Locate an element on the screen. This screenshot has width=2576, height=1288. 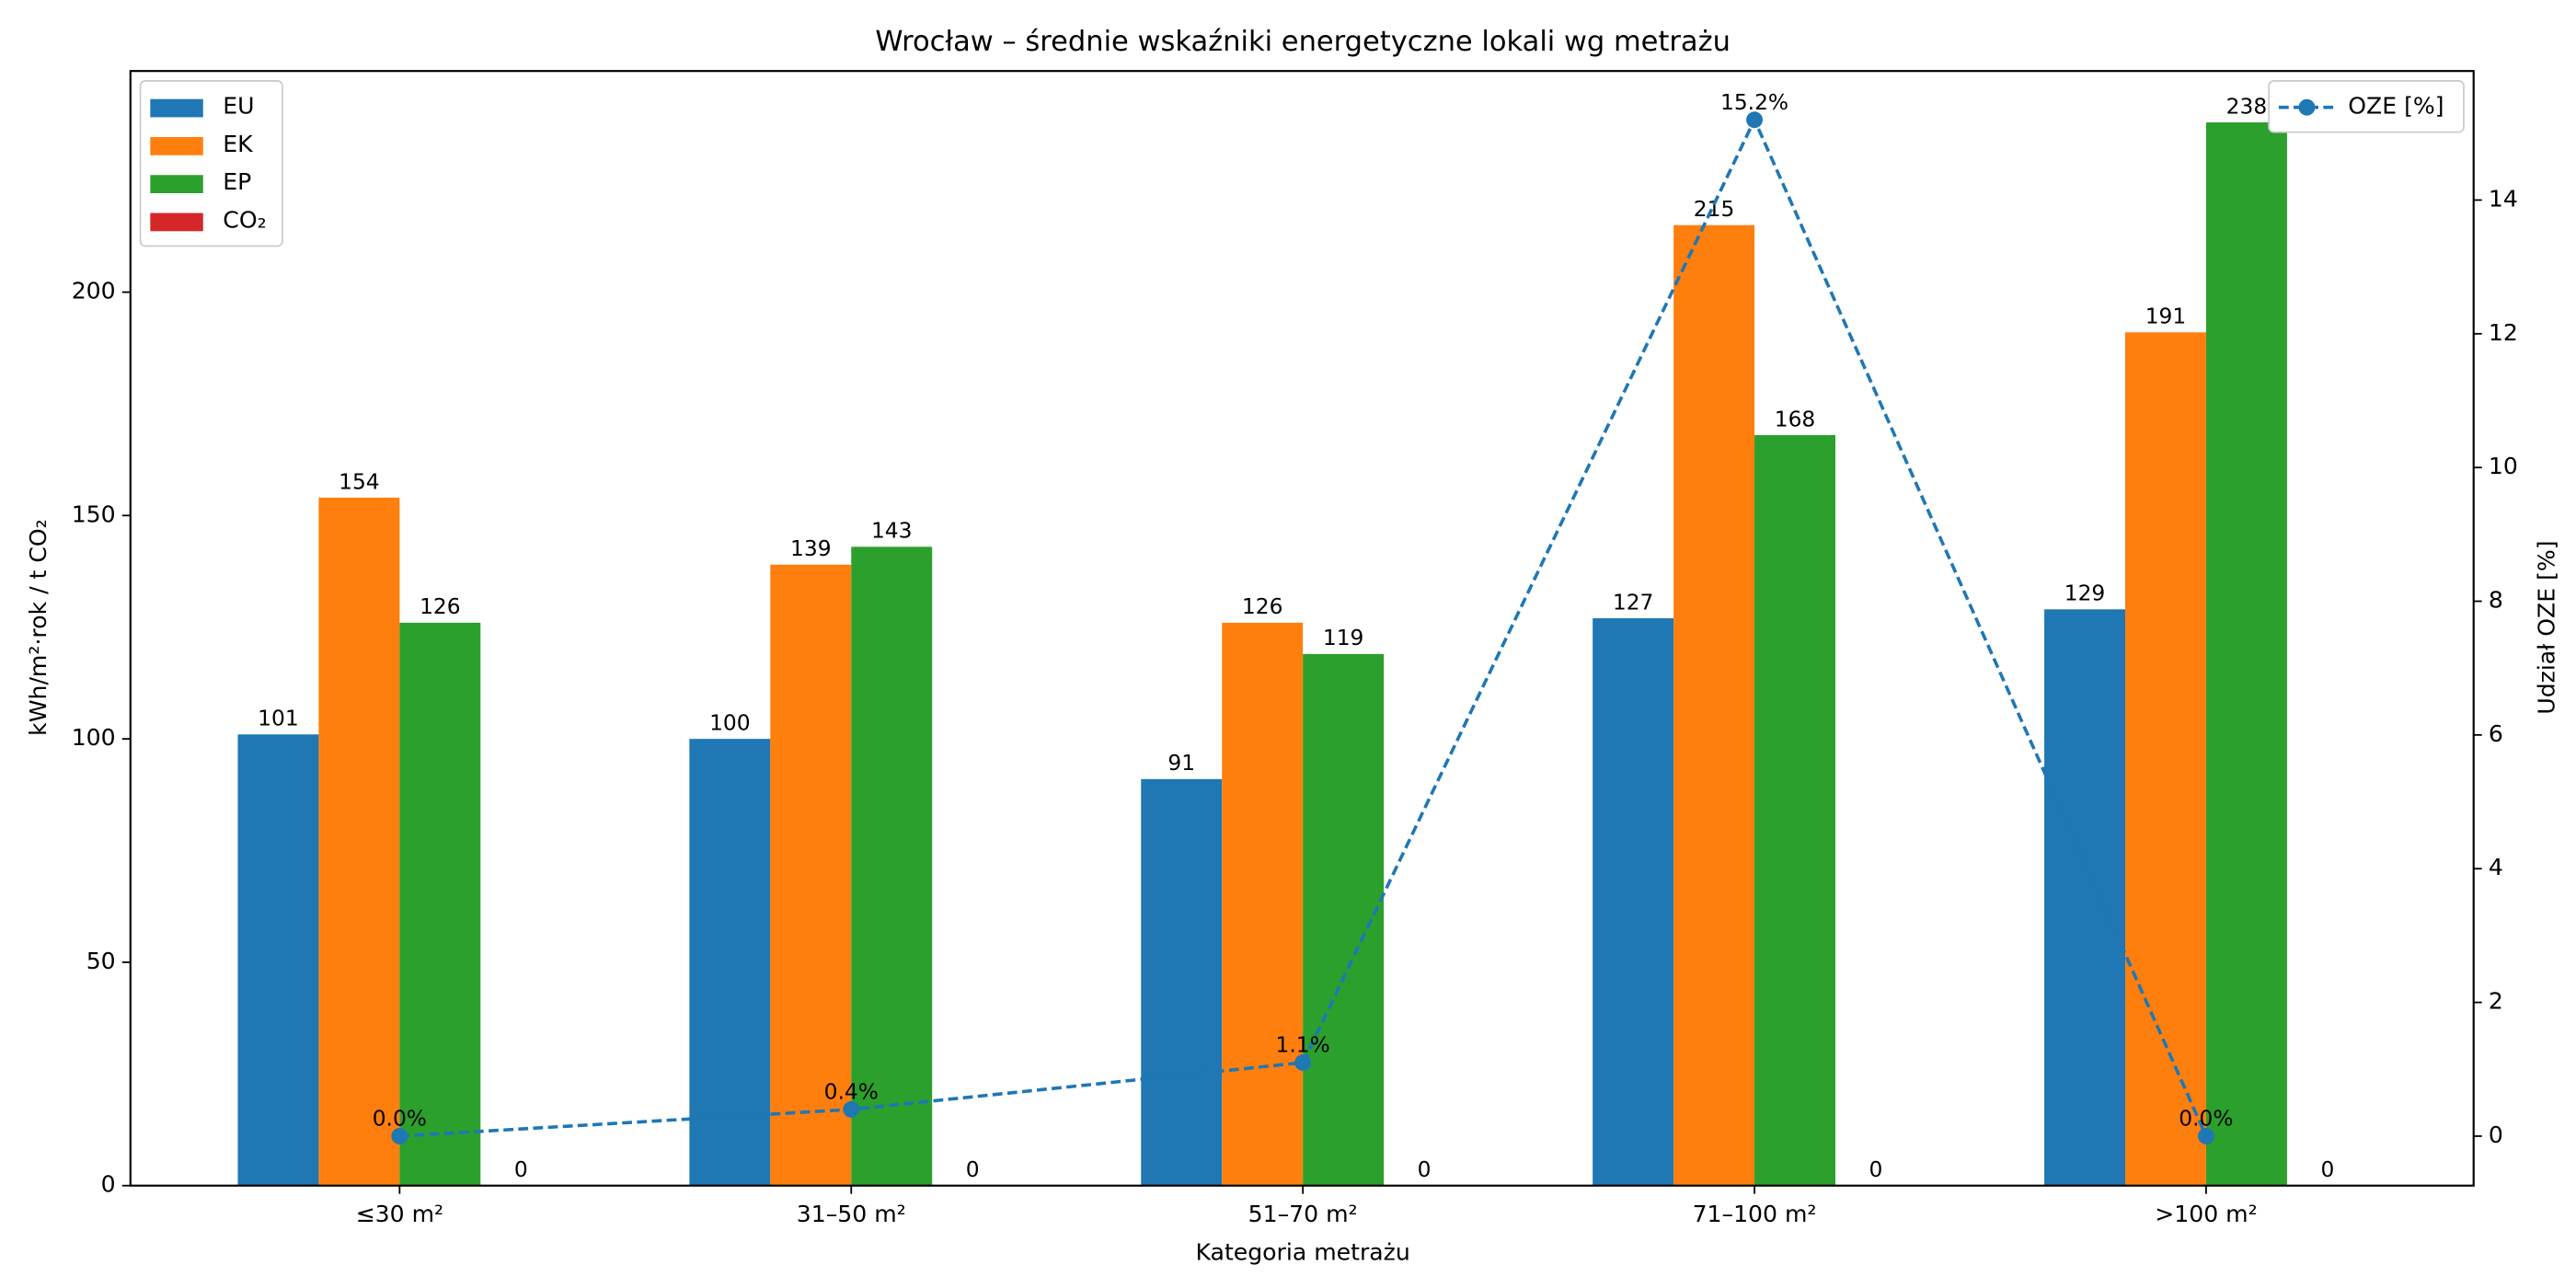
y2-tick-label: 0 is located at coordinates (2496, 1134).